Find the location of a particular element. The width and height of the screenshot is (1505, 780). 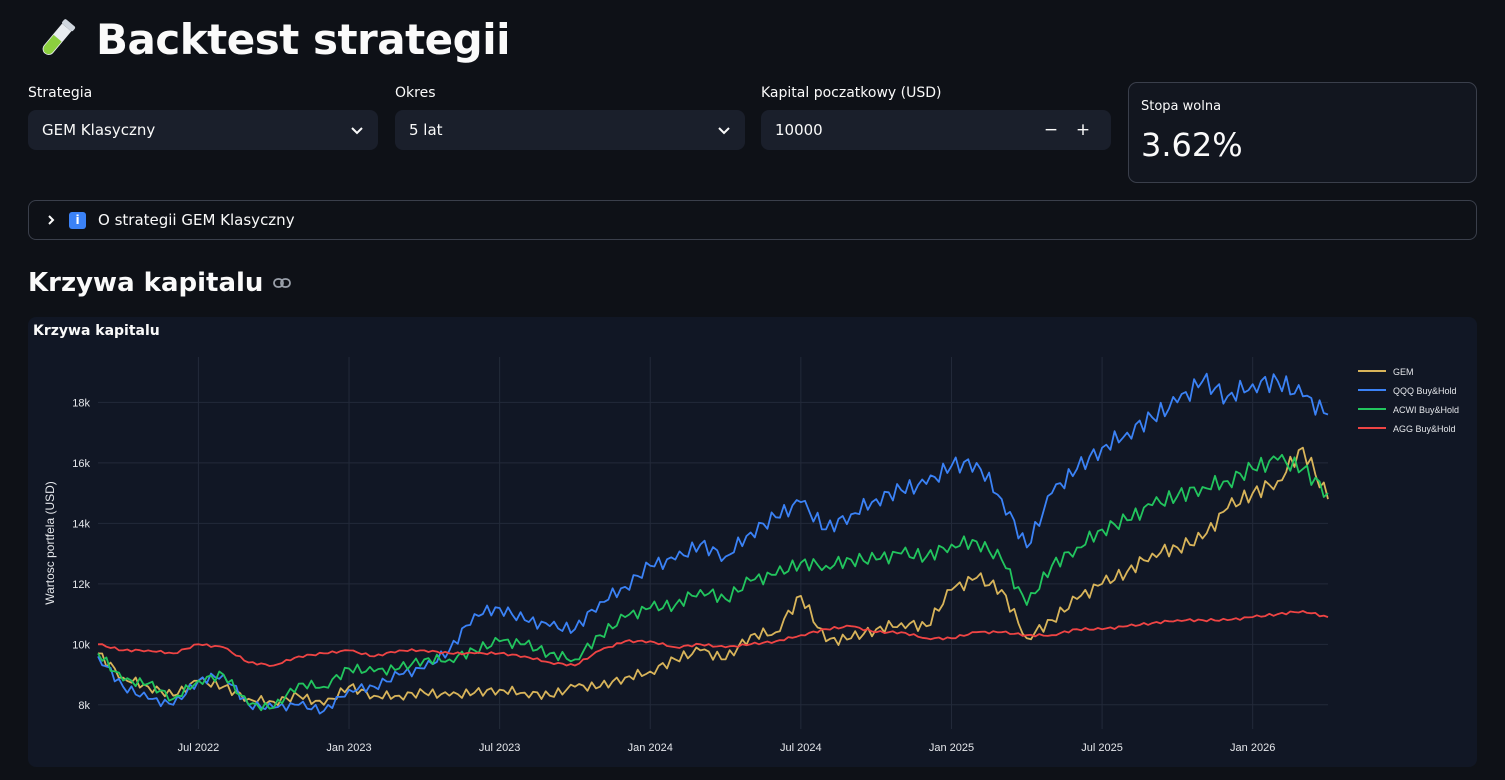

metric-label: Stopa wolna is located at coordinates (1181, 106).